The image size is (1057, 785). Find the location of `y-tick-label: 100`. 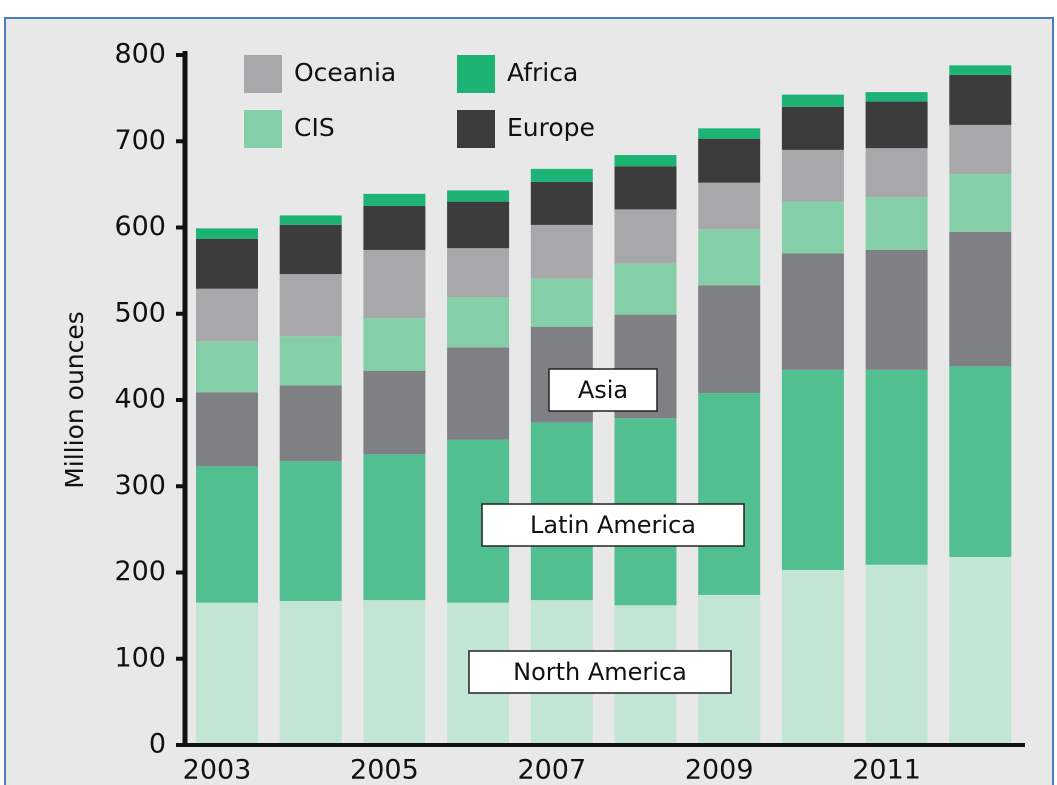

y-tick-label: 100 is located at coordinates (140, 657).